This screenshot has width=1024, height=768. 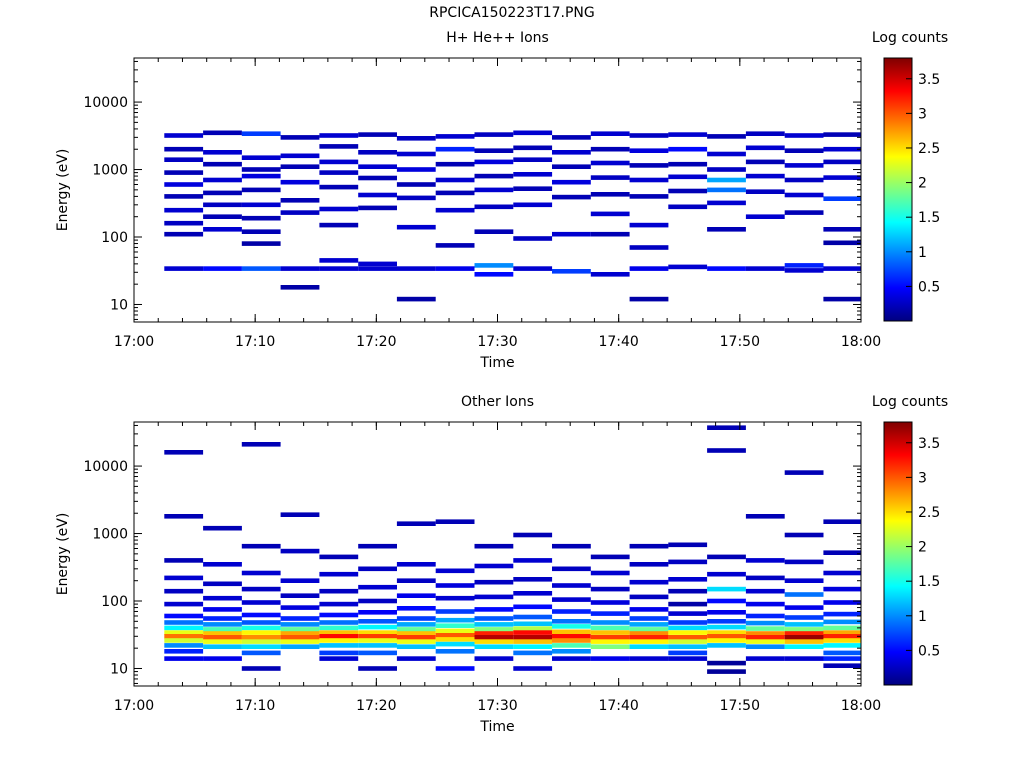 What do you see at coordinates (114, 238) in the screenshot?
I see `y-tick-label: 100` at bounding box center [114, 238].